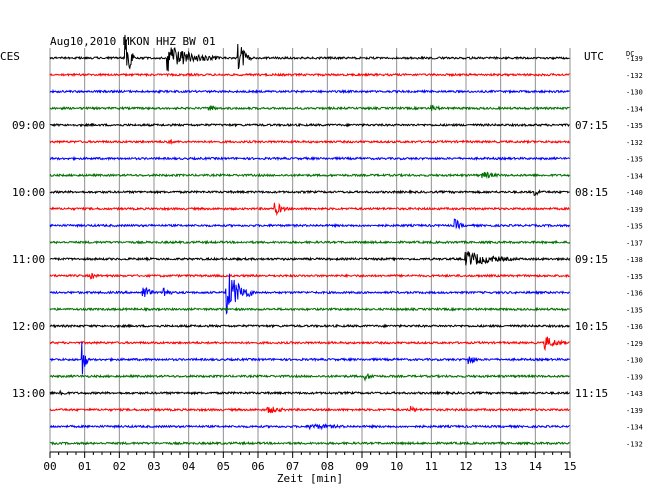 Image resolution: width=650 pixels, height=494 pixels. What do you see at coordinates (569, 466) in the screenshot?
I see `x-tick-label: 15` at bounding box center [569, 466].